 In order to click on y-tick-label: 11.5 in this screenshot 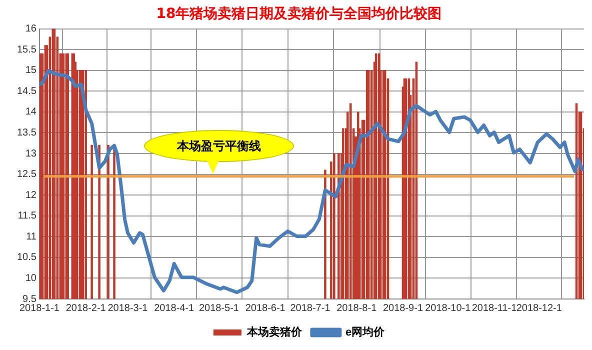, I will do `click(27, 216)`.